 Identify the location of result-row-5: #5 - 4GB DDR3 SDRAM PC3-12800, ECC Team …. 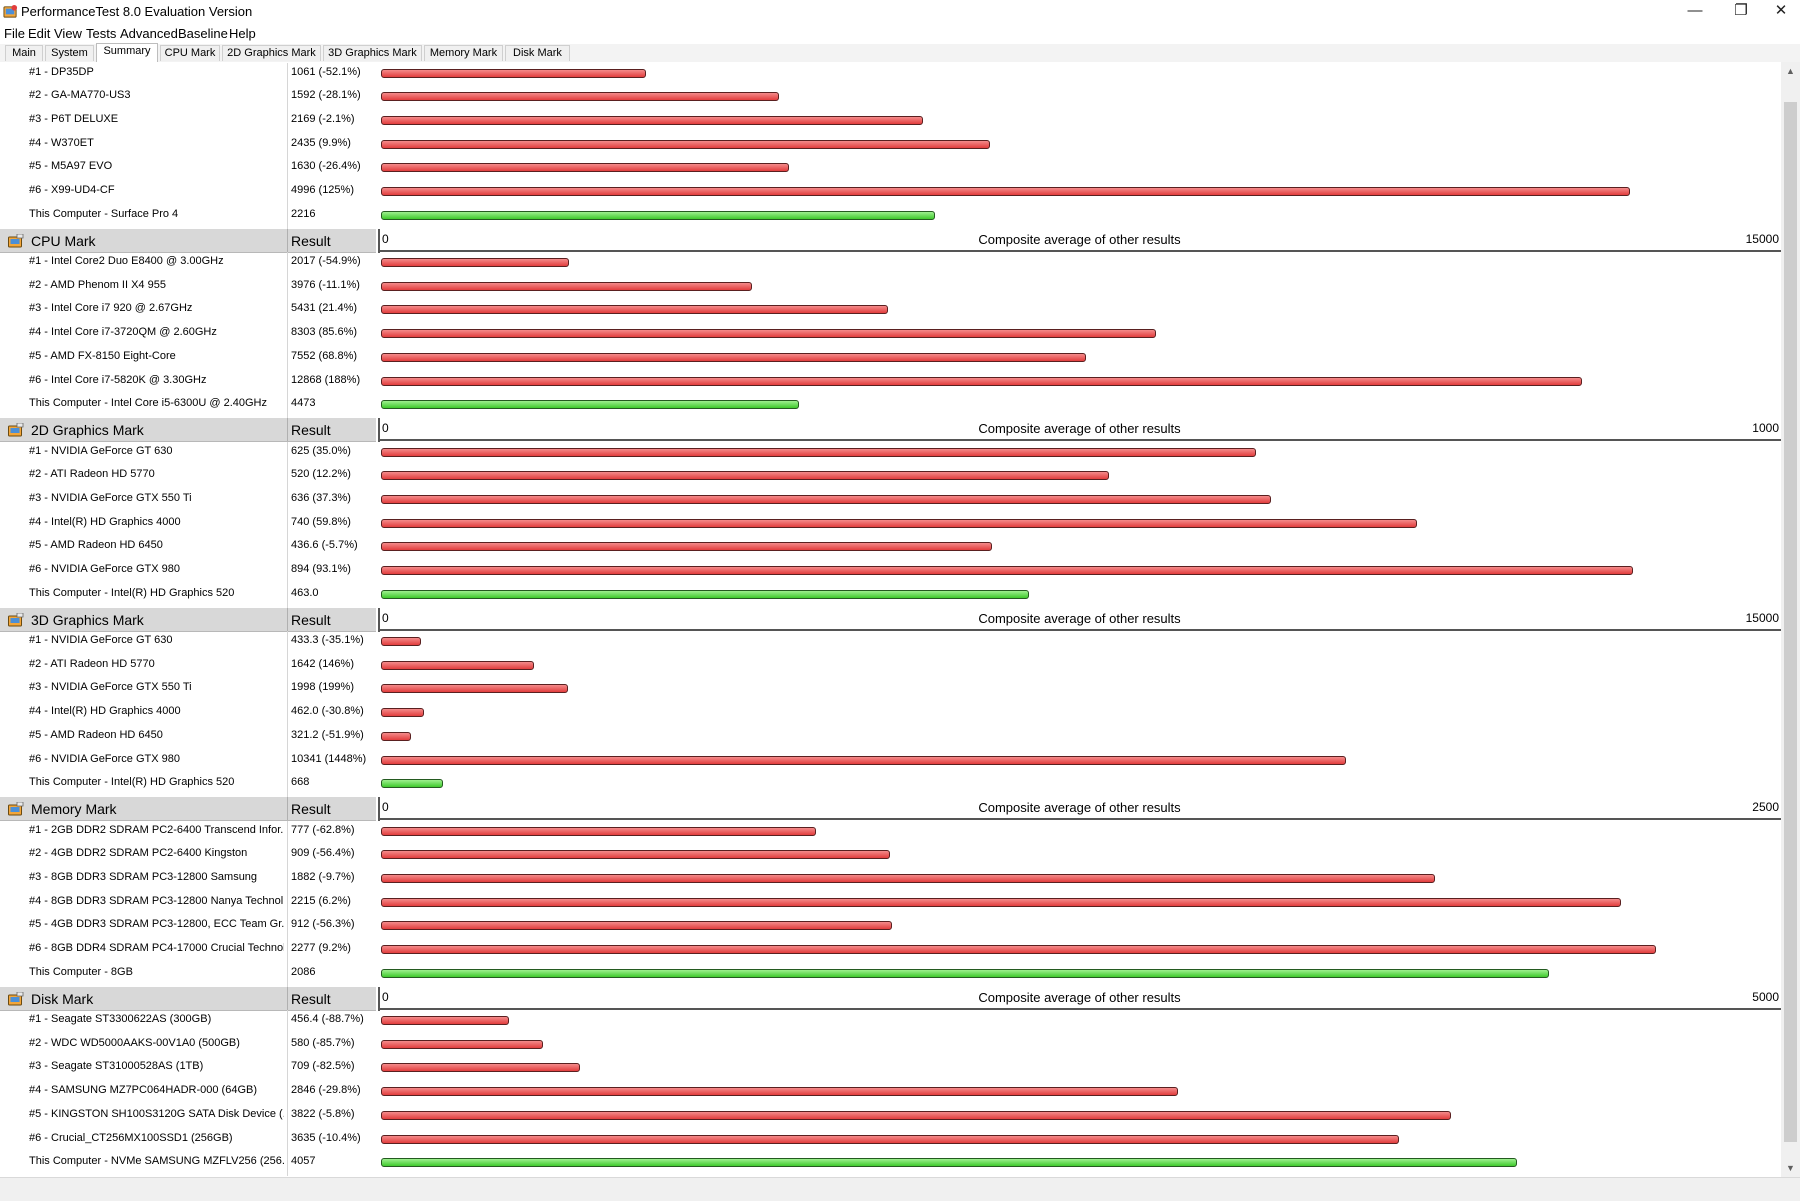
(890, 927).